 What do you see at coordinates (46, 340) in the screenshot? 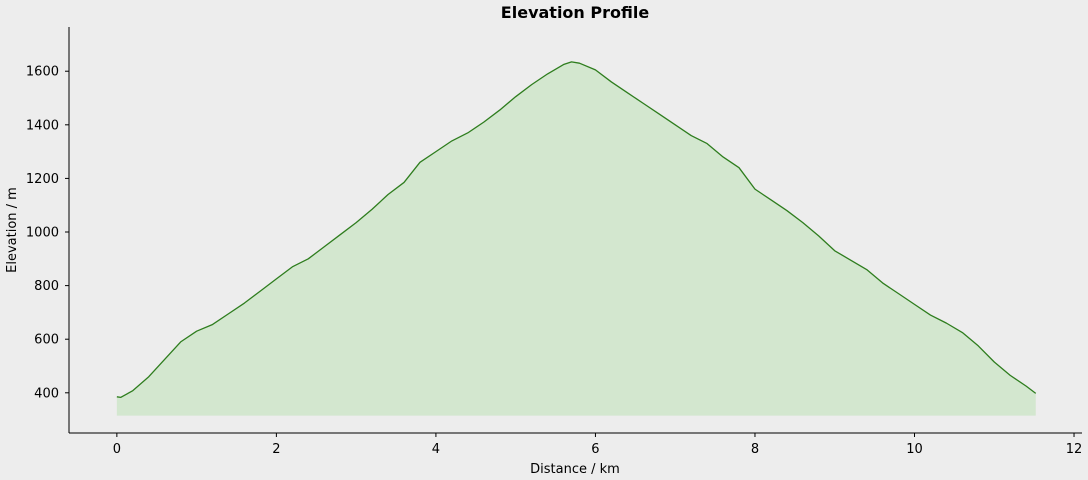
I see `y-tick-label: 600` at bounding box center [46, 340].